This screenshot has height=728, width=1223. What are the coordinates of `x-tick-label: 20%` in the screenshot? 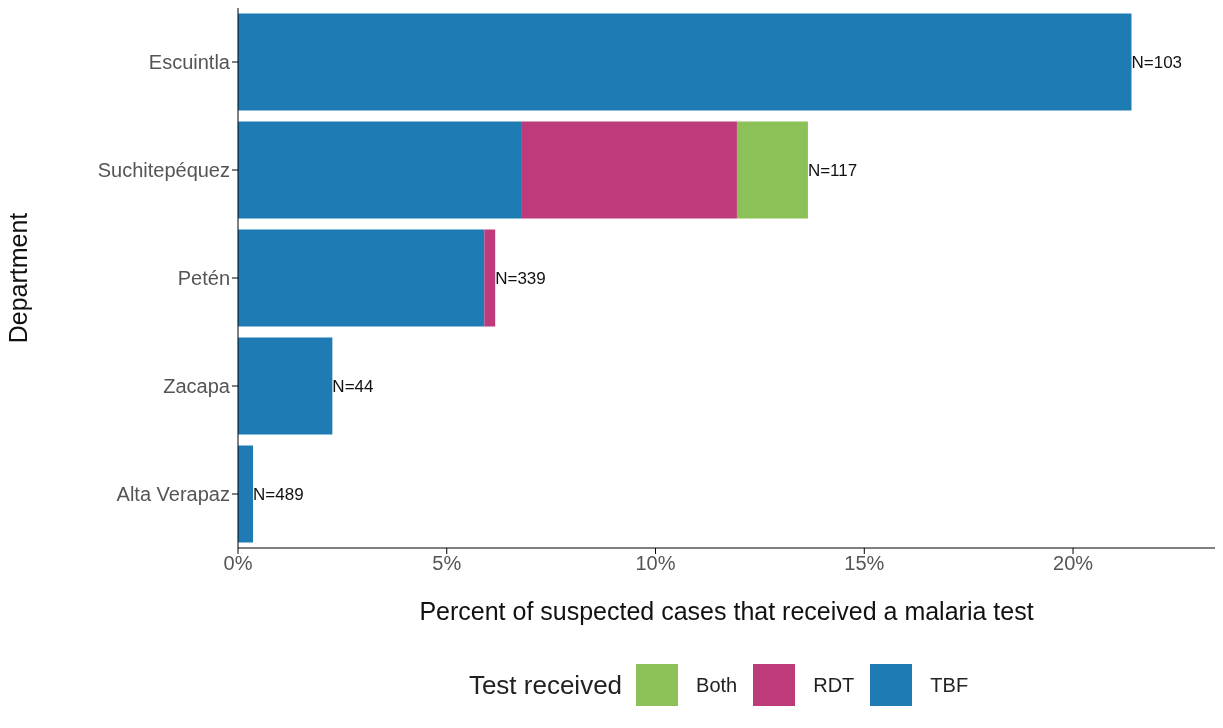 It's located at (1073, 563).